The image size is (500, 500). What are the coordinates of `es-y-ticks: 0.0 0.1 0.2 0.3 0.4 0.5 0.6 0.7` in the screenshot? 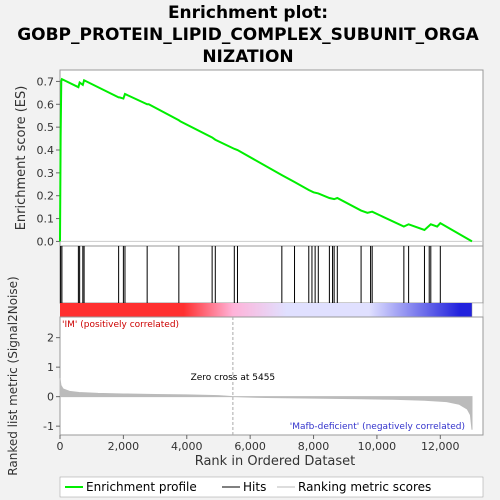 It's located at (48, 161).